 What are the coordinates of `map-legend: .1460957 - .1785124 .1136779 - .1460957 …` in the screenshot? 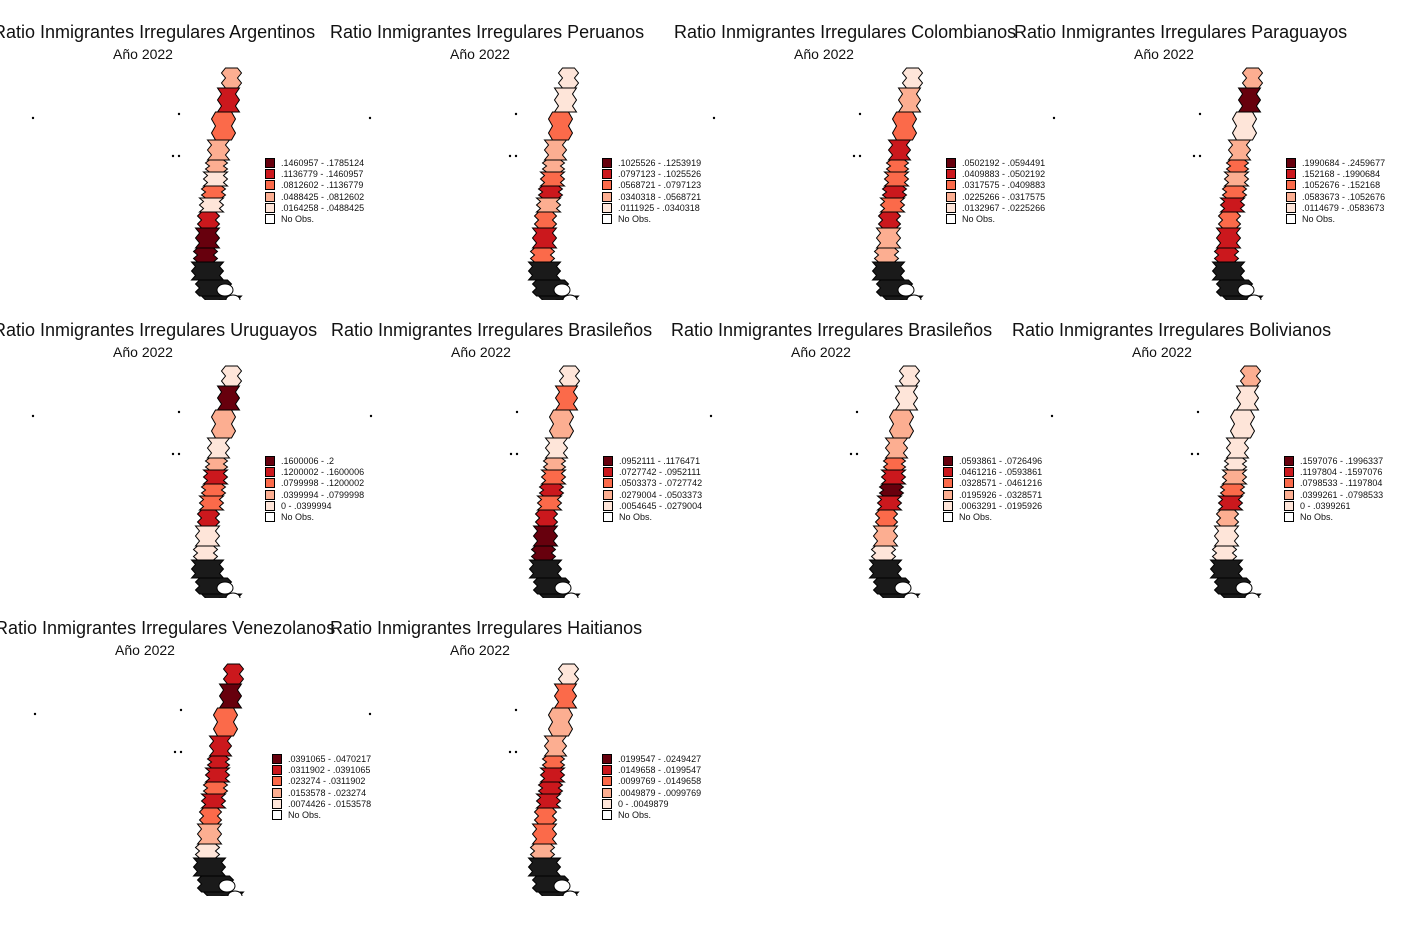 It's located at (314, 191).